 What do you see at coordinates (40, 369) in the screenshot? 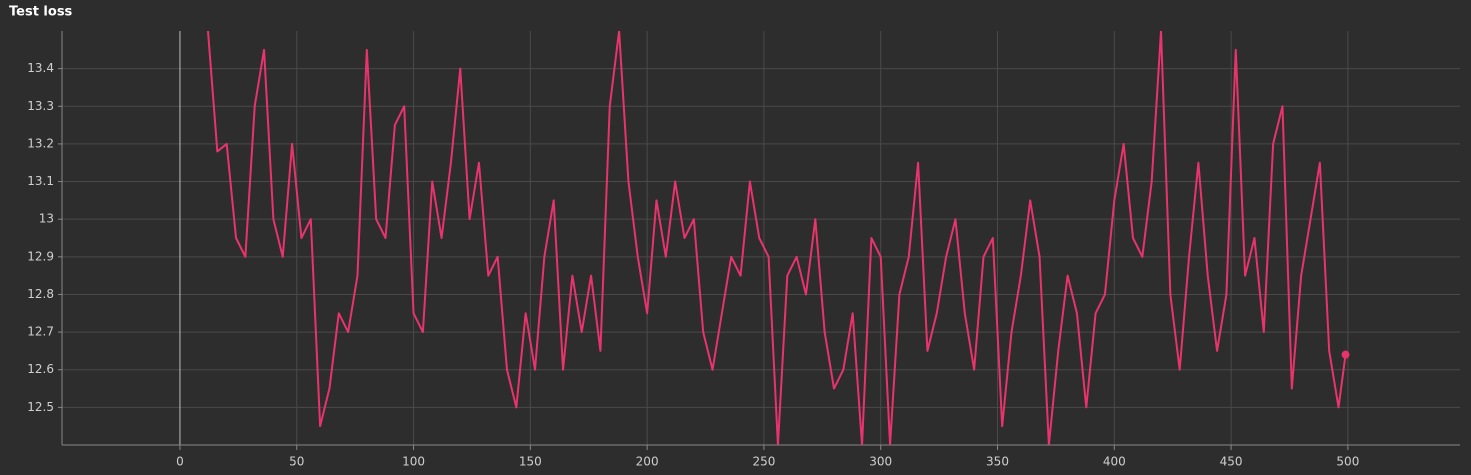
I see `y-tick-label: 12.6` at bounding box center [40, 369].